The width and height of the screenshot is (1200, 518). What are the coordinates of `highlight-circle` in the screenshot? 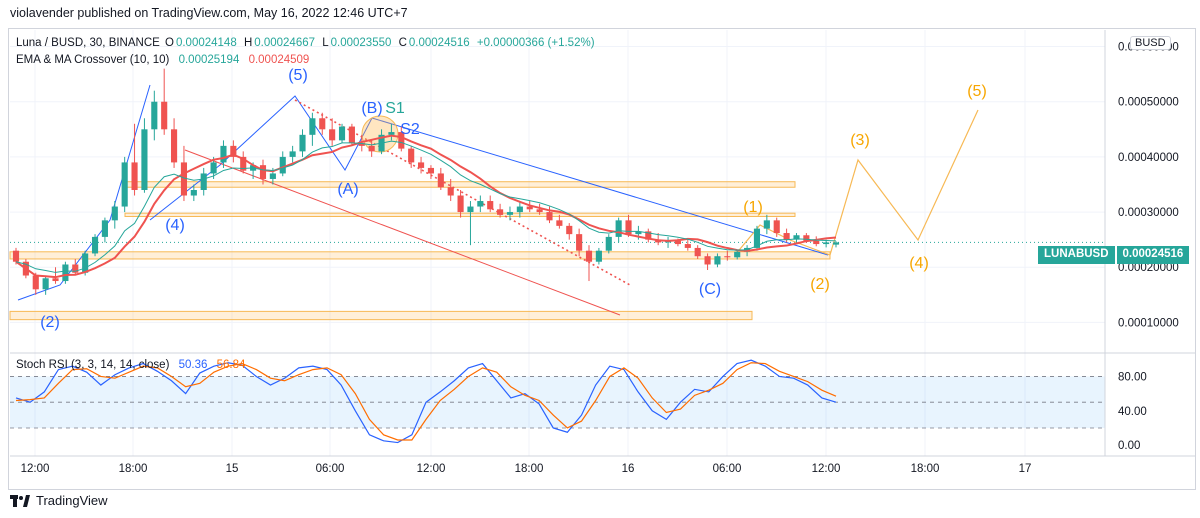 It's located at (380, 134).